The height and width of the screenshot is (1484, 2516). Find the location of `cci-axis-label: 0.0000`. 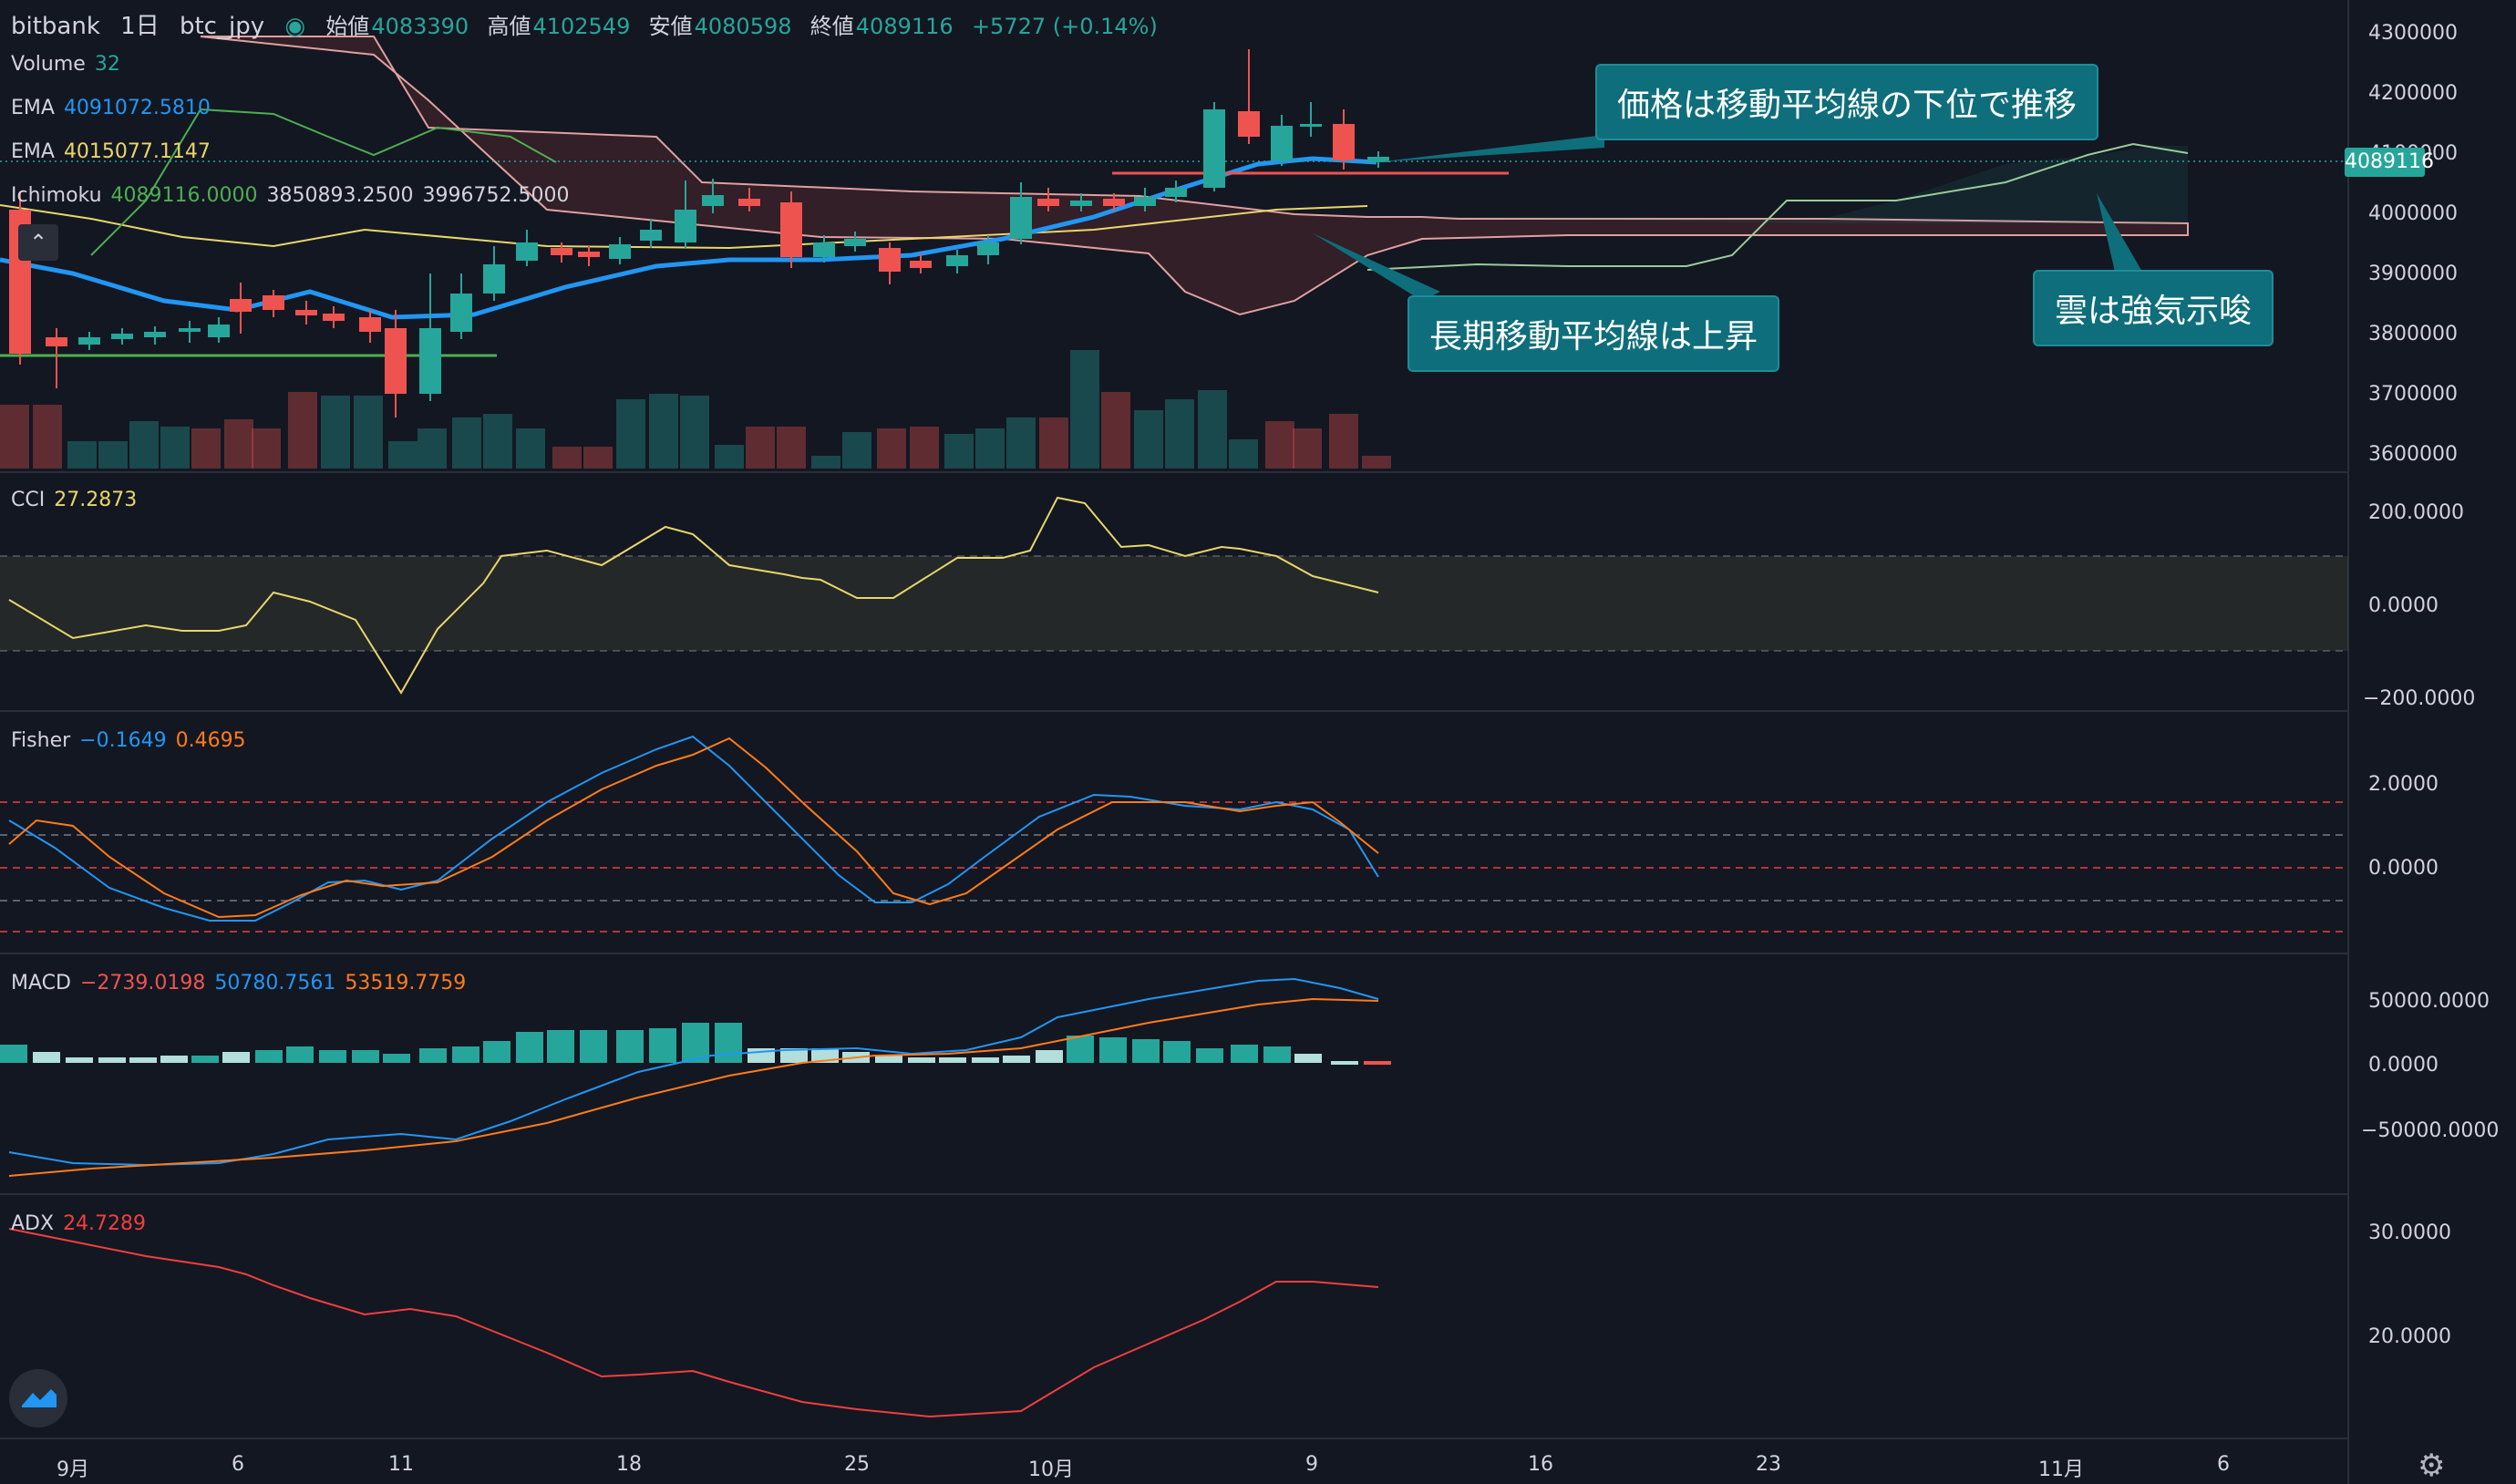

cci-axis-label: 0.0000 is located at coordinates (2403, 605).